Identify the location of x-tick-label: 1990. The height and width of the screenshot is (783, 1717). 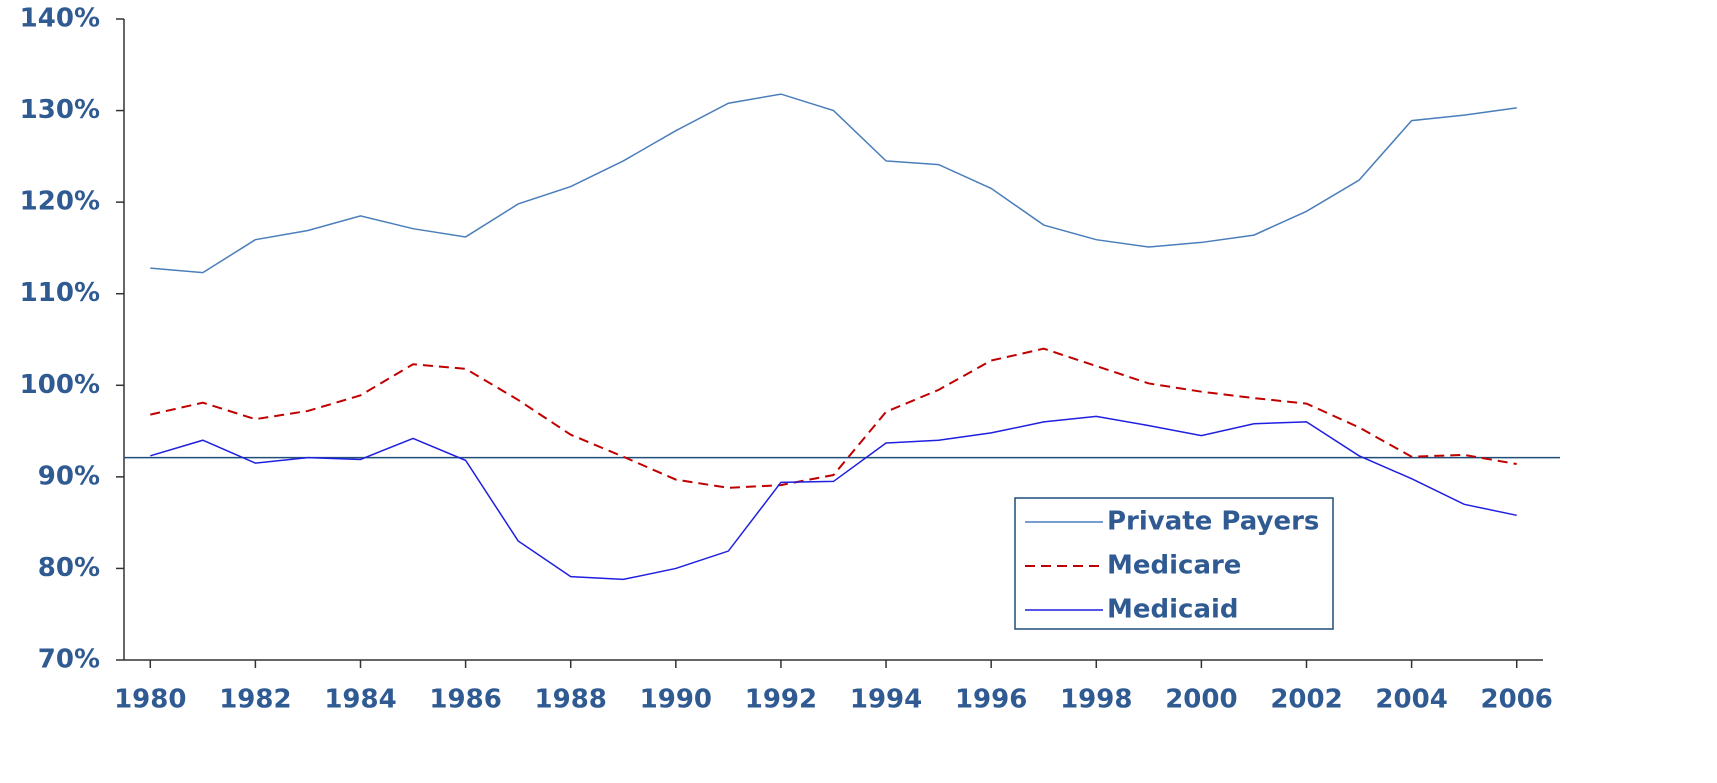
(676, 700).